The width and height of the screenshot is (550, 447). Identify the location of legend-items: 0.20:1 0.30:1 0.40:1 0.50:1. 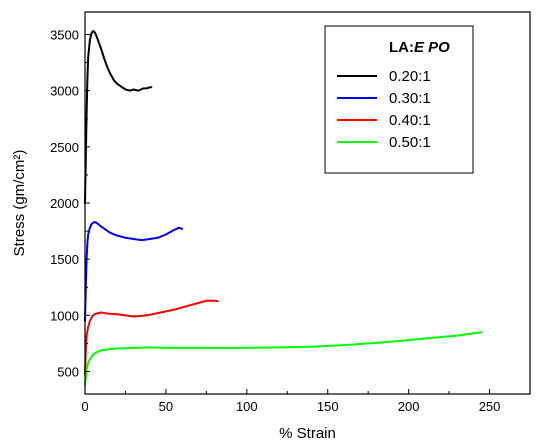
(384, 109).